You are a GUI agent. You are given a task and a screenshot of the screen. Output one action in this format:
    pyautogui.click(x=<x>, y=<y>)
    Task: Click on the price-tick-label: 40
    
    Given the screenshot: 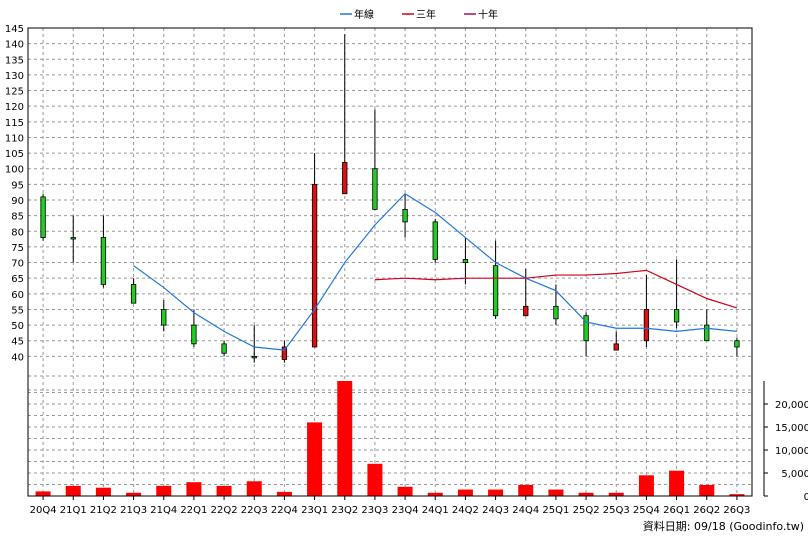 What is the action you would take?
    pyautogui.click(x=17, y=357)
    